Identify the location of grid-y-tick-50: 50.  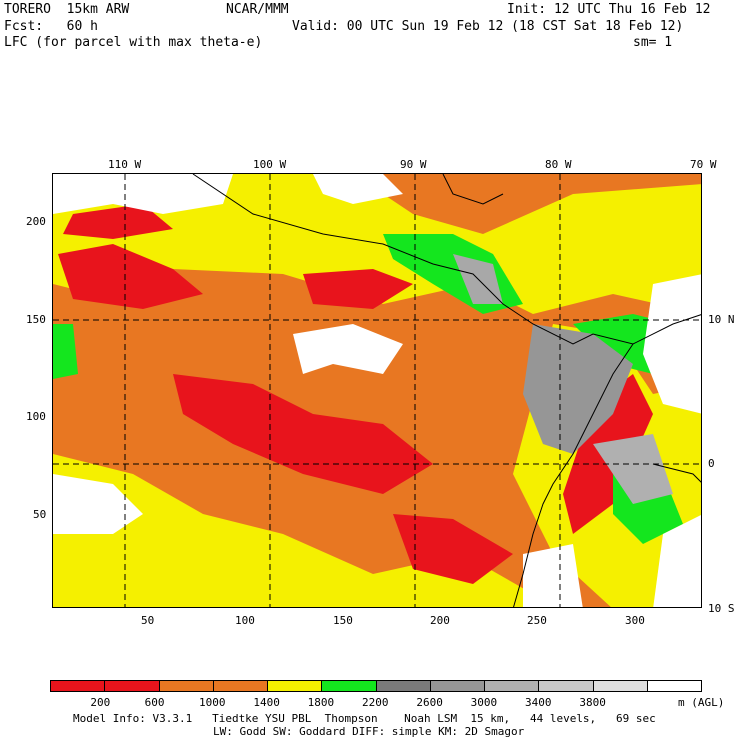
(40, 514).